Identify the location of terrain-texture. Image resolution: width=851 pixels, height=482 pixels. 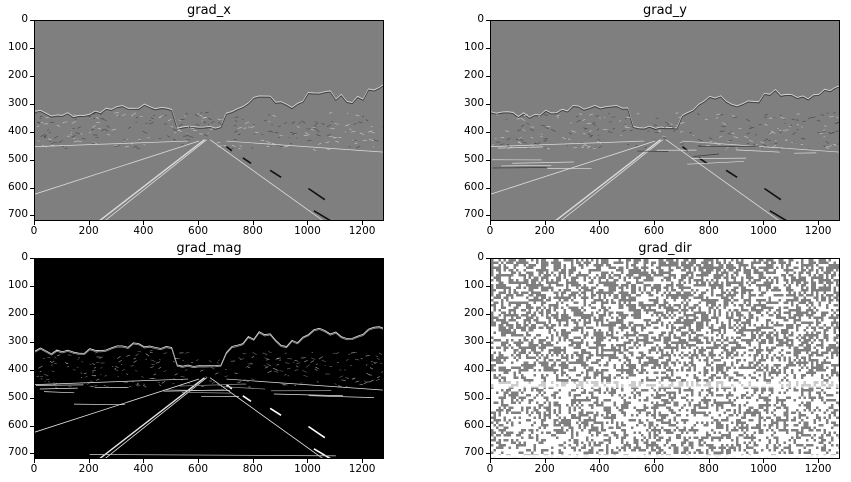
(209, 131).